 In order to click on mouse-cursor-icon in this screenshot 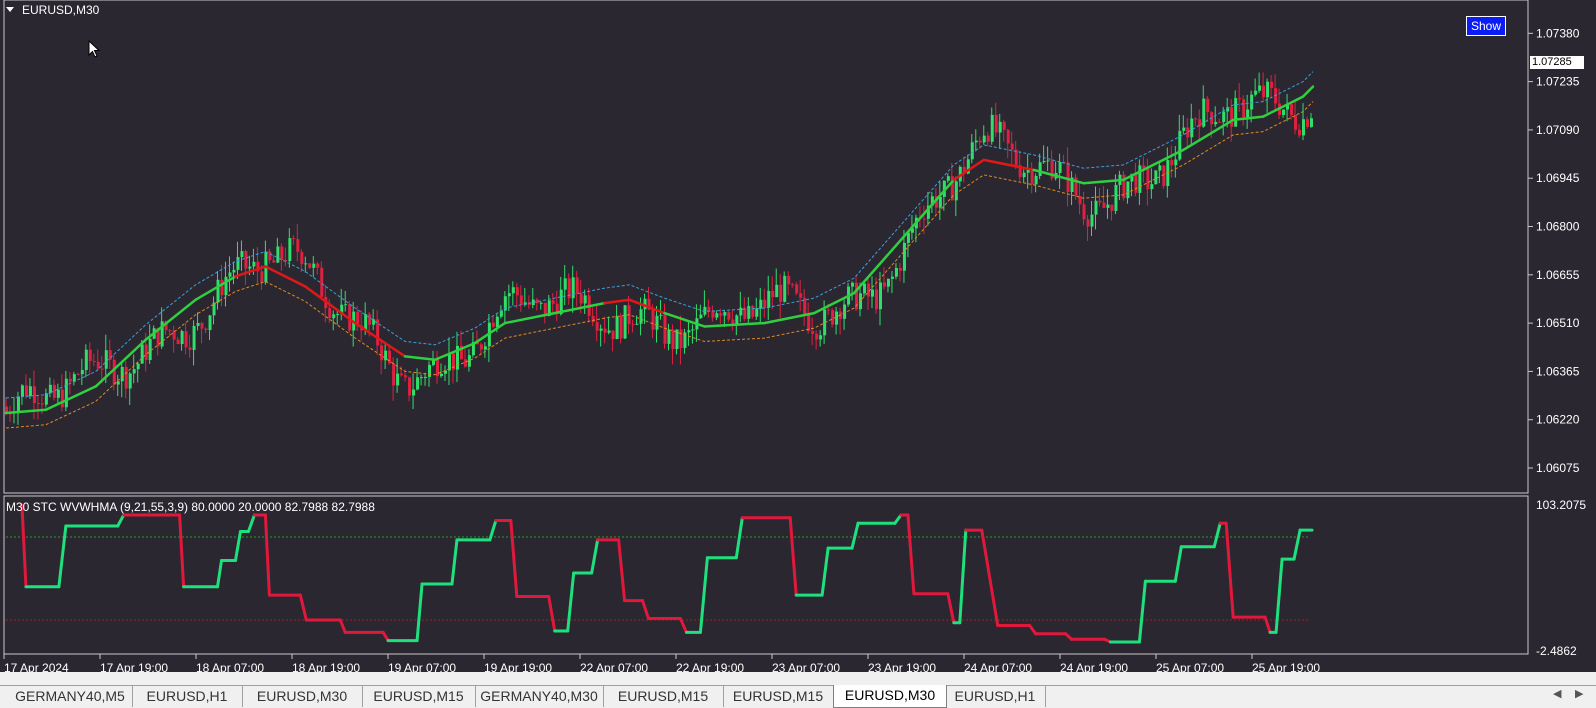, I will do `click(94, 49)`.